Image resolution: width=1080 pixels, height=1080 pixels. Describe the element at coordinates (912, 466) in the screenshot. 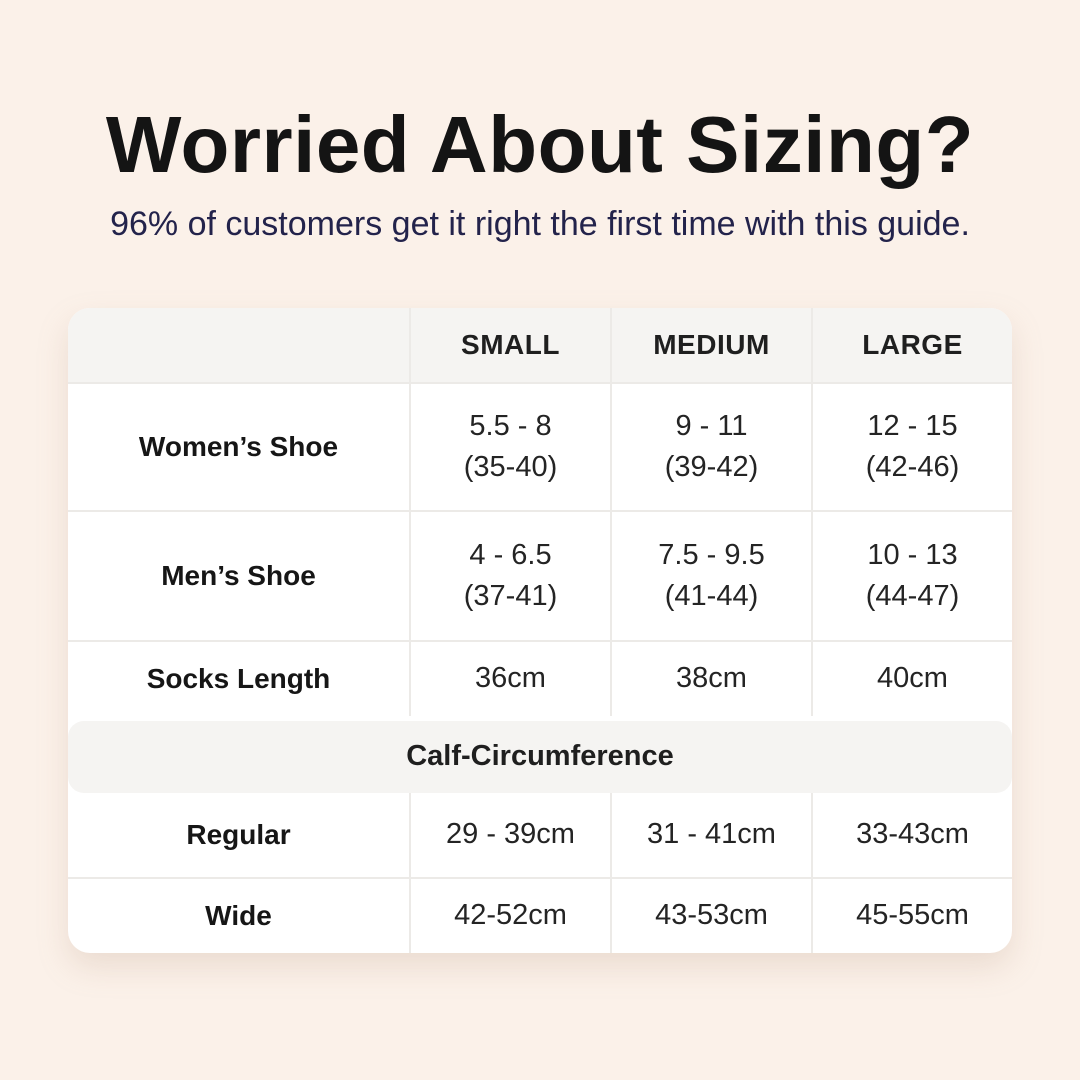

I see `cell-value-line: (42-46)` at that location.